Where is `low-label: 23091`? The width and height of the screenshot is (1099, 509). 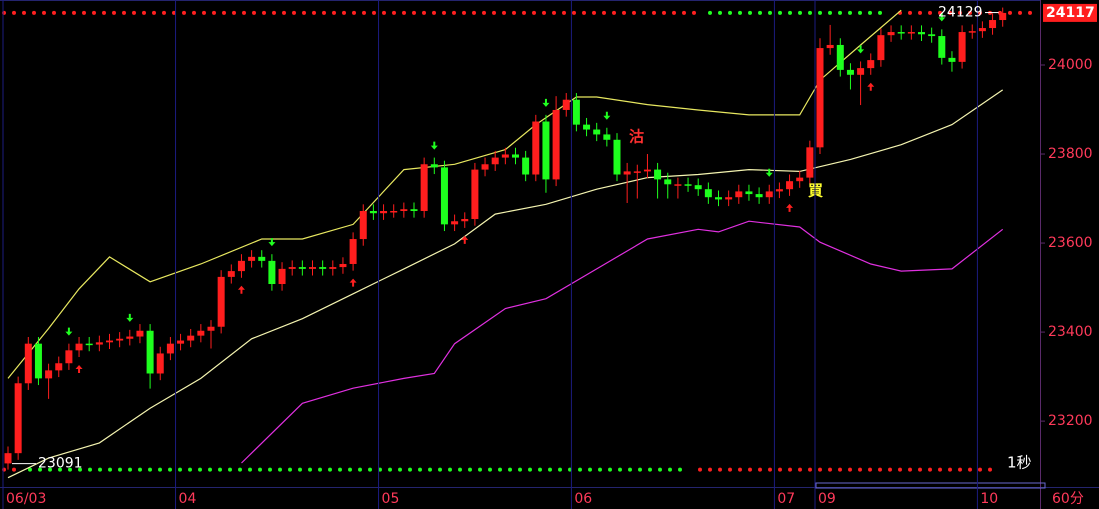
low-label: 23091 is located at coordinates (60, 464).